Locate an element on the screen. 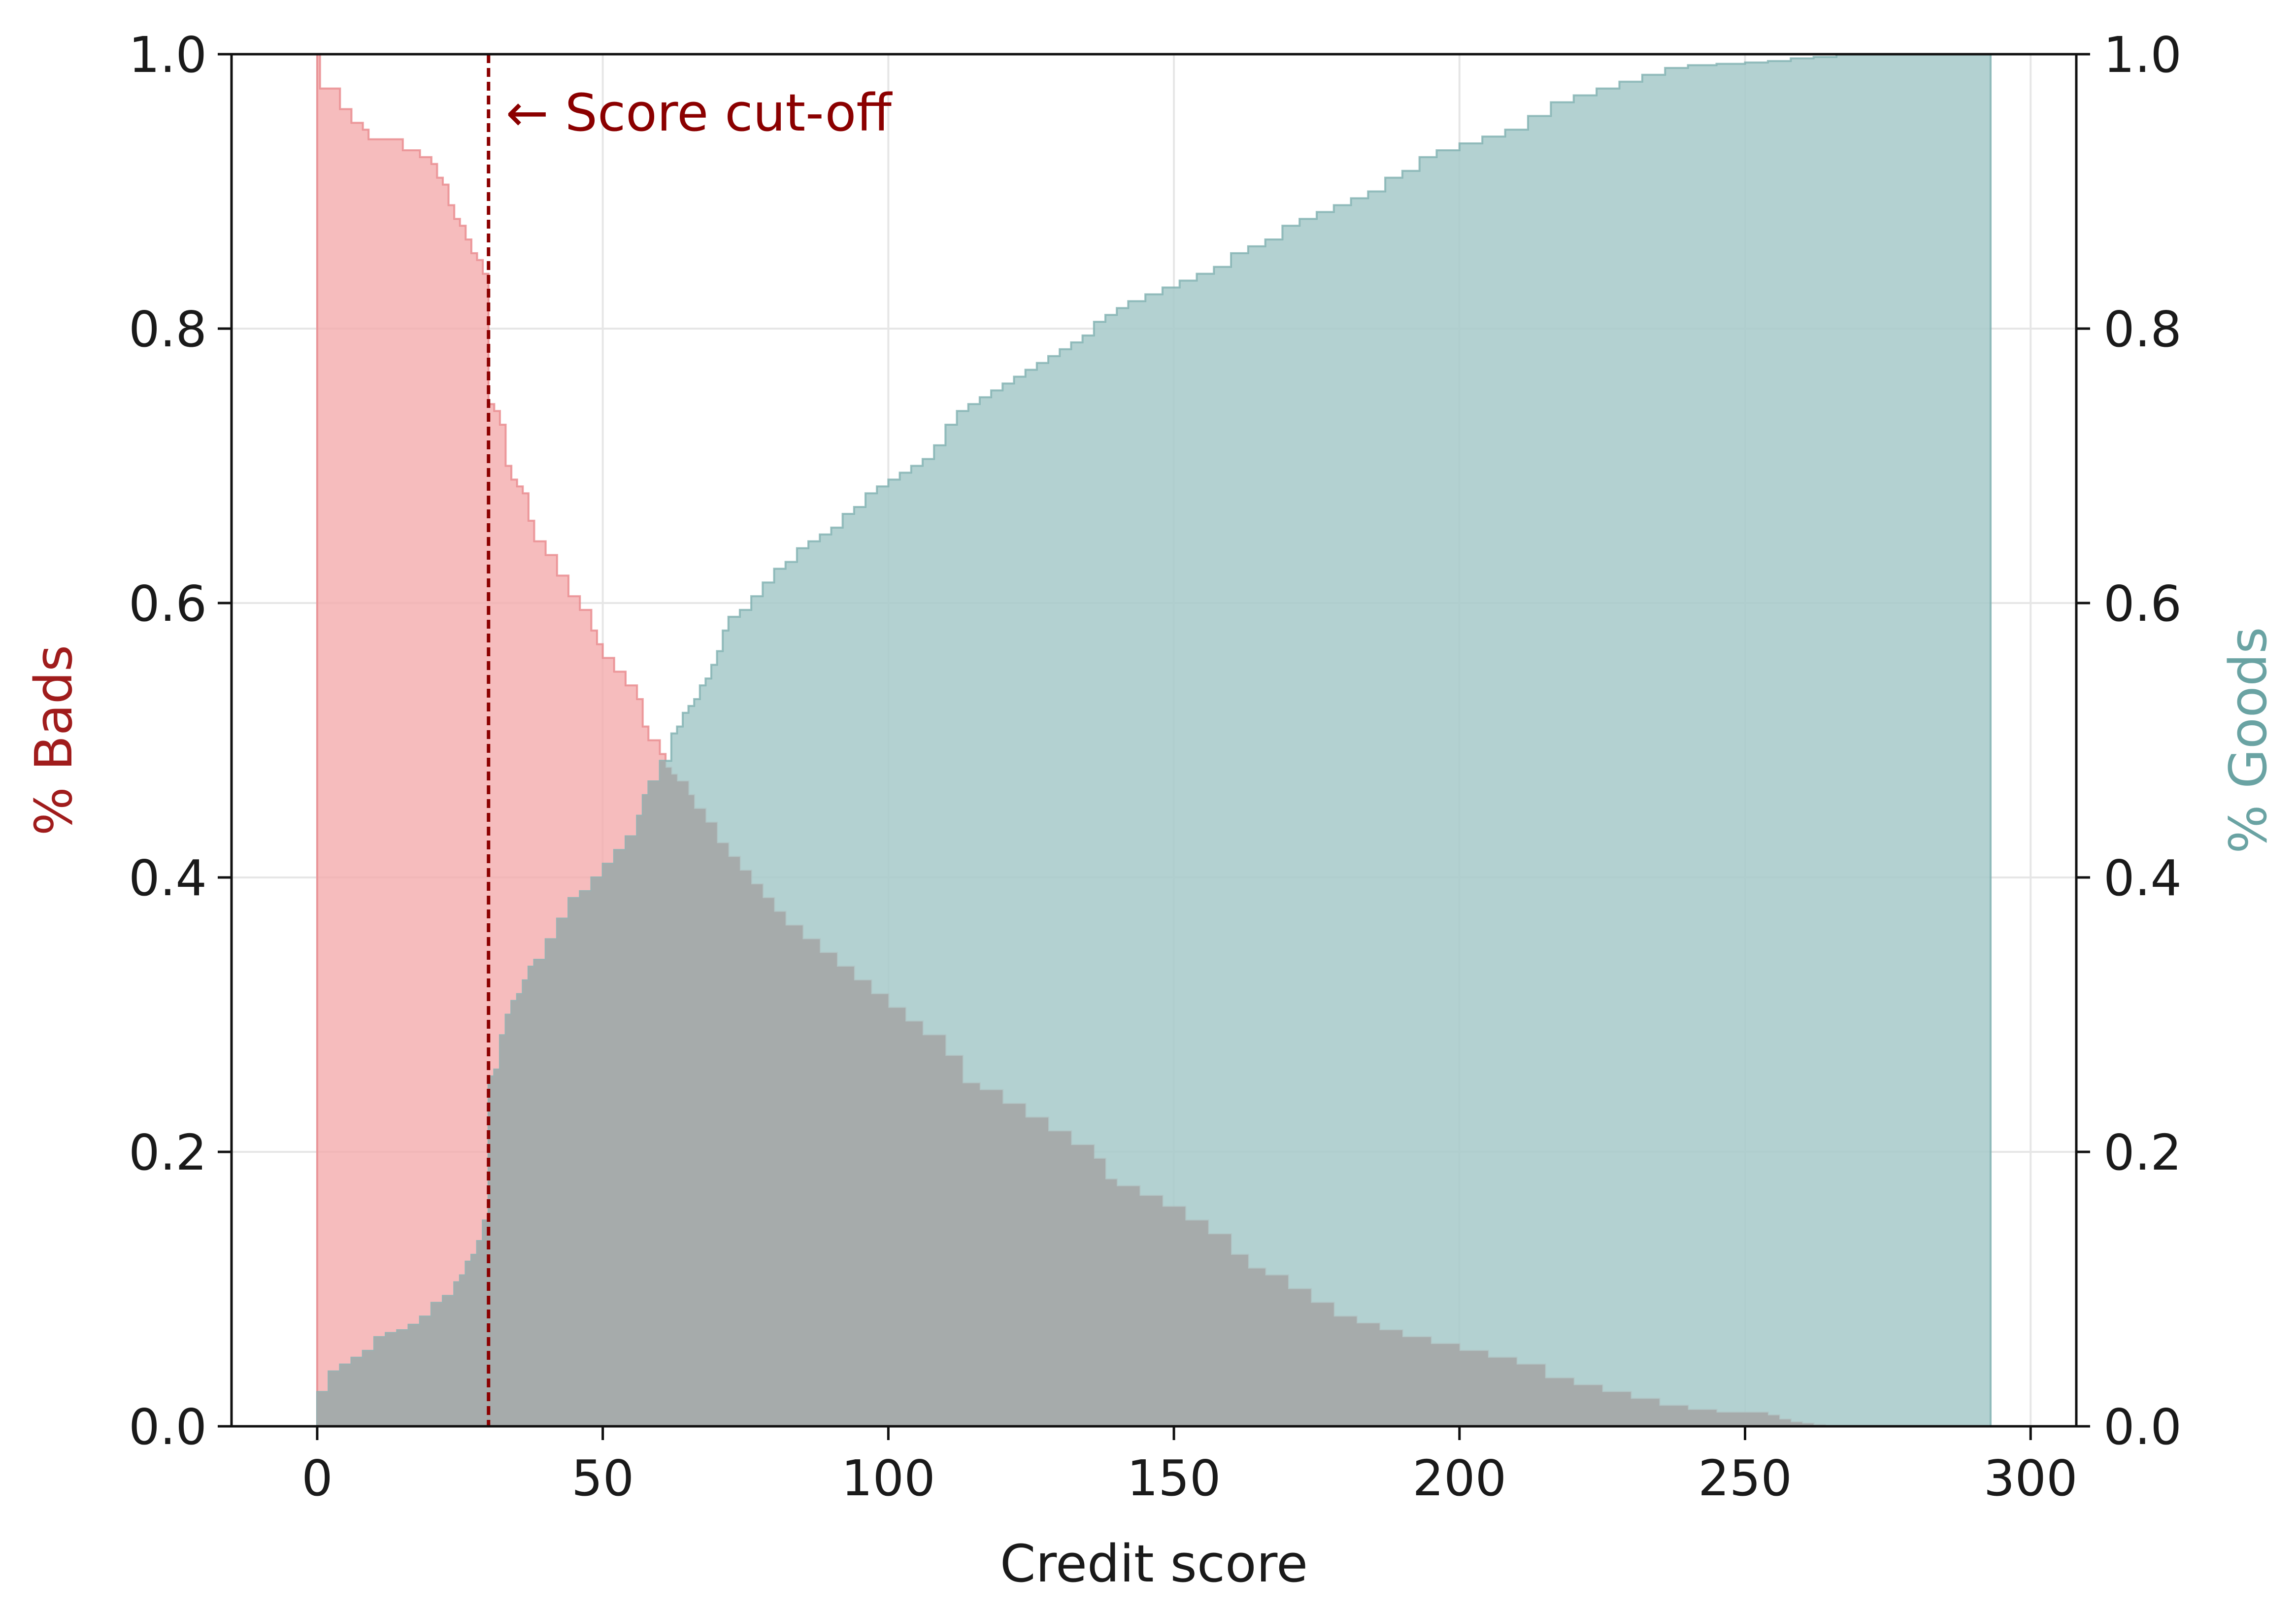 Image resolution: width=2296 pixels, height=1614 pixels. cutoff-annotation: ← Score cut-off is located at coordinates (699, 113).